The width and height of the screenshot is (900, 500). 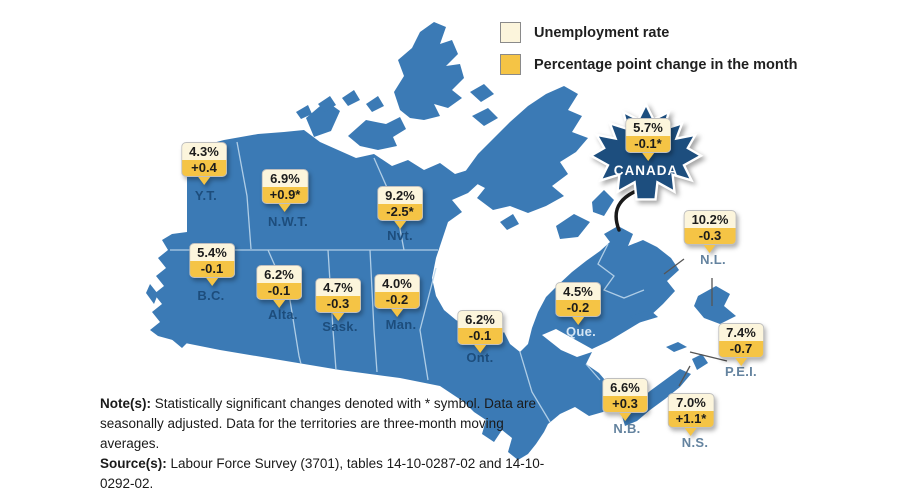 What do you see at coordinates (625, 404) in the screenshot?
I see `nb-change: +0.3` at bounding box center [625, 404].